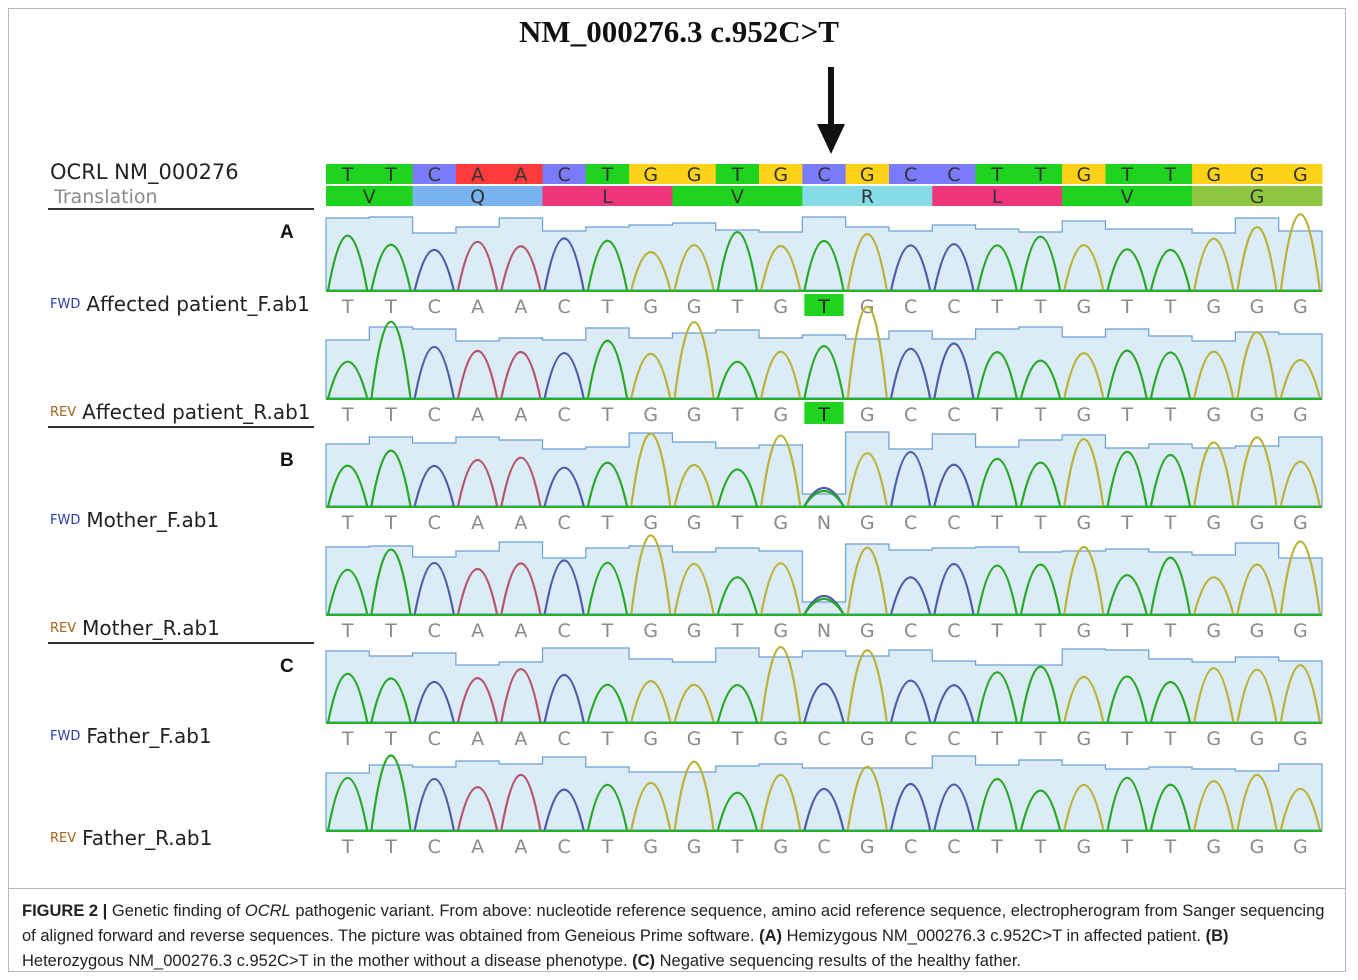 Image resolution: width=1358 pixels, height=980 pixels. What do you see at coordinates (824, 523) in the screenshot?
I see `base-call-label: N` at bounding box center [824, 523].